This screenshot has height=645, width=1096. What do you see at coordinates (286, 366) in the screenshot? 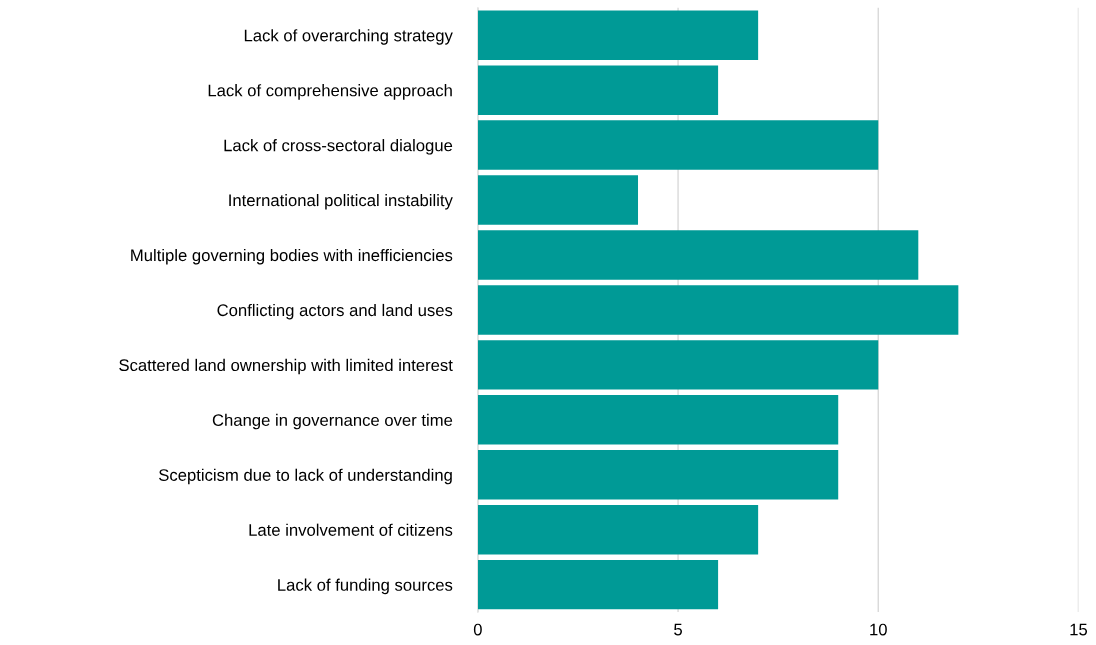
I see `y-tick-label: Scattered land ownership with limited interest` at bounding box center [286, 366].